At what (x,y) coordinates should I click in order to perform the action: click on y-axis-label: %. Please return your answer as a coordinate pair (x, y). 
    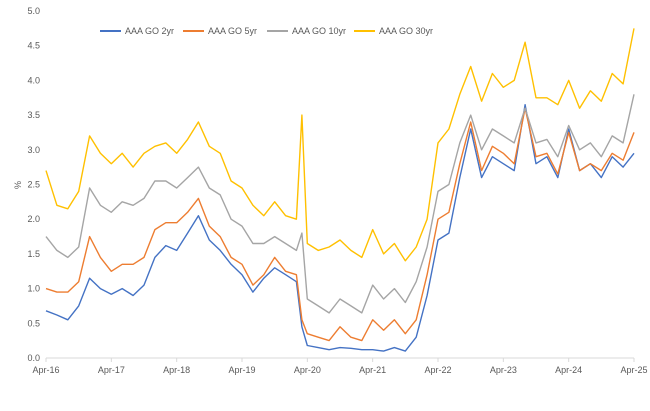
    Looking at the image, I should click on (18, 185).